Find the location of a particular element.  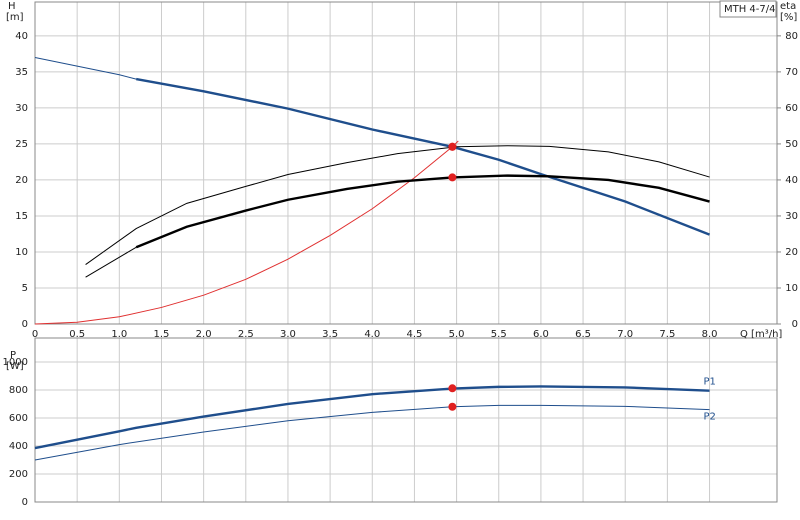

x-tick-label: 6.0 is located at coordinates (541, 334).